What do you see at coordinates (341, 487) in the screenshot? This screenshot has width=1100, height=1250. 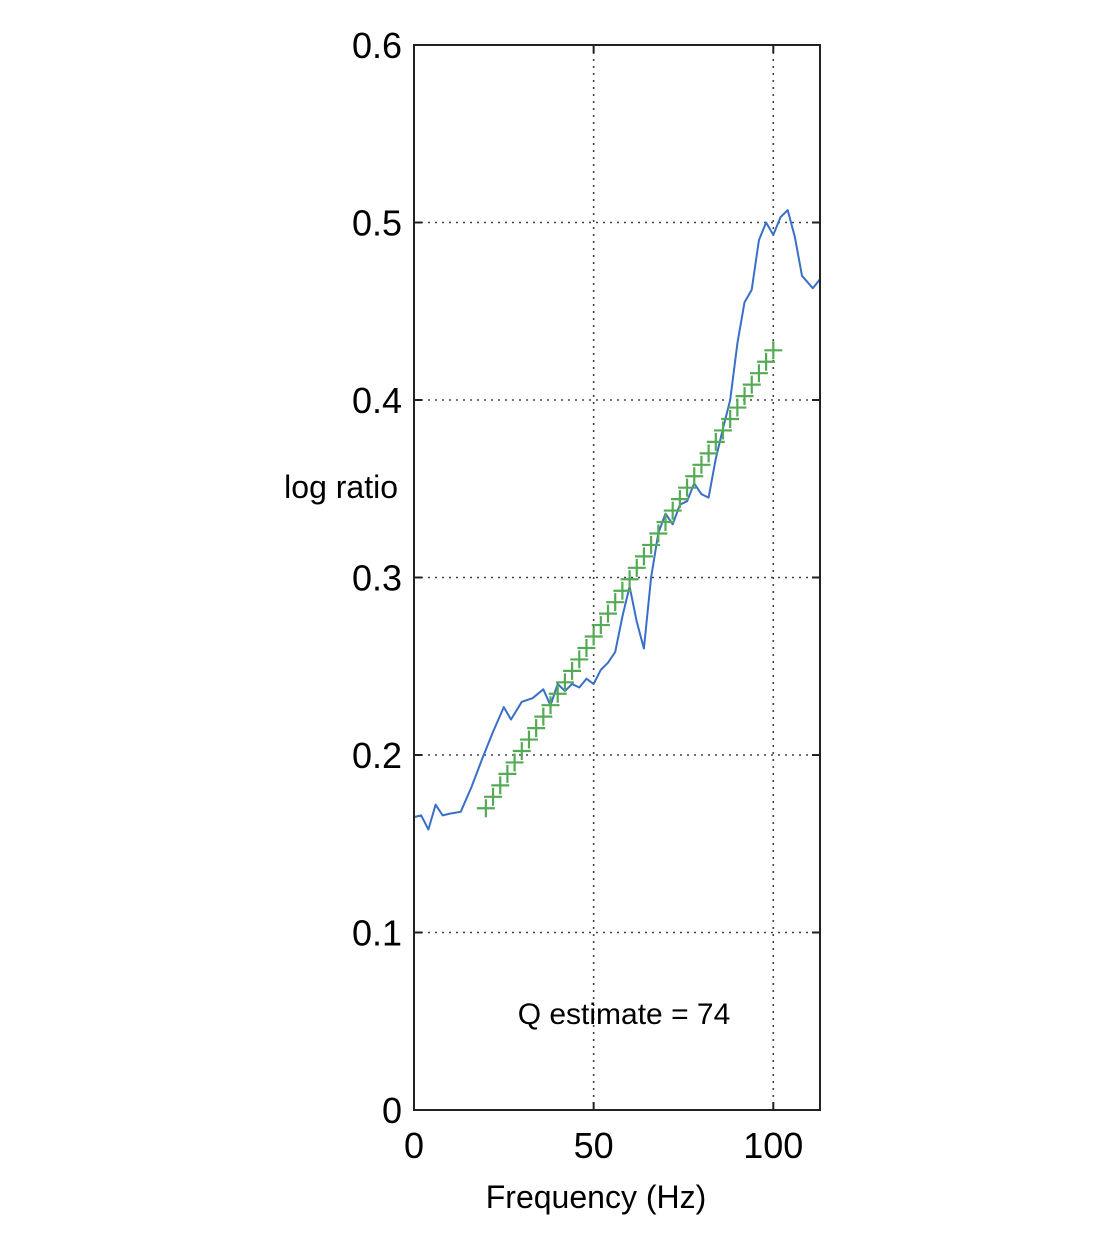 I see `y-axis-label: log ratio` at bounding box center [341, 487].